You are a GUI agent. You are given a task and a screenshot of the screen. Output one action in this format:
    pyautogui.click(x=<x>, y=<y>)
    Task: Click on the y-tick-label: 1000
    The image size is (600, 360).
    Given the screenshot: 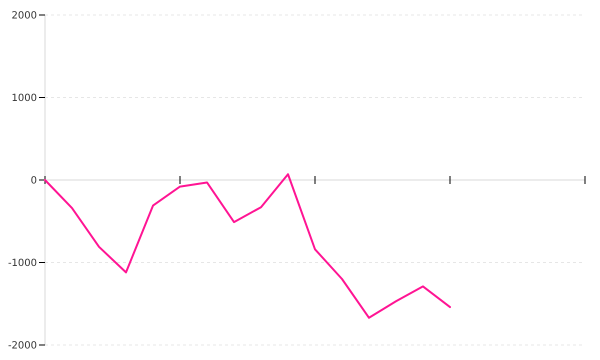 What is the action you would take?
    pyautogui.click(x=24, y=98)
    